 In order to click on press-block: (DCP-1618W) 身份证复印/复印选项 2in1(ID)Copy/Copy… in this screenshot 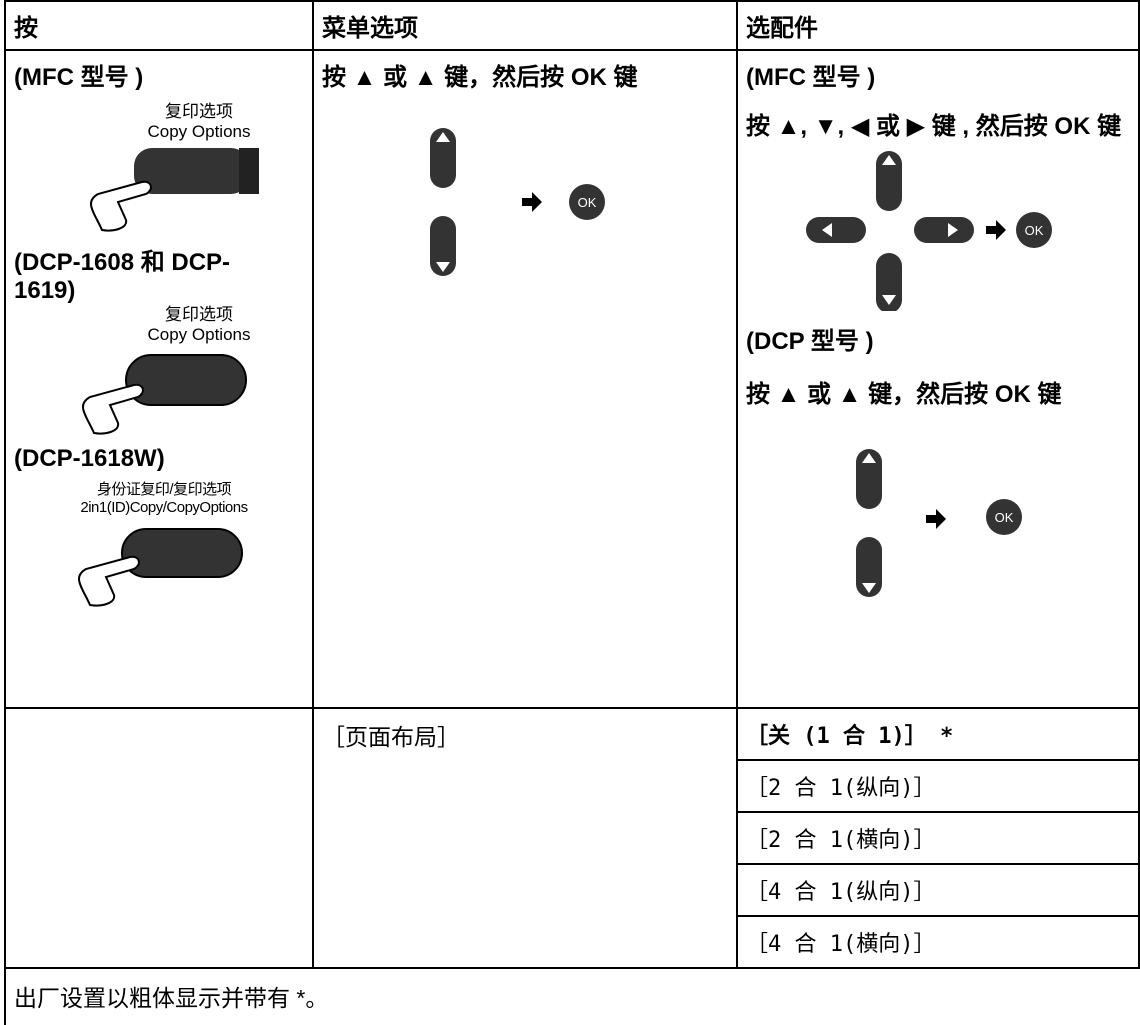, I will do `click(159, 526)`.